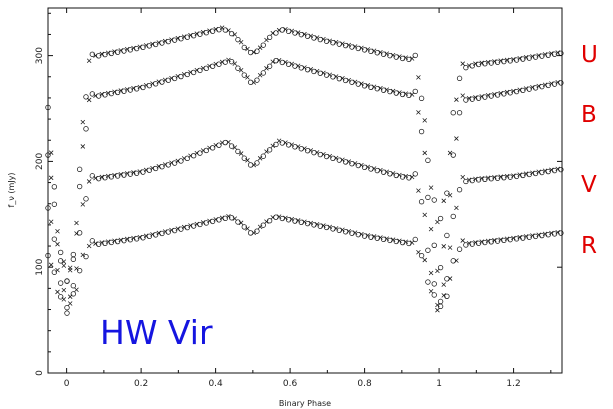 This screenshot has height=409, width=613. I want to click on x-tick-label: 0.4, so click(215, 384).